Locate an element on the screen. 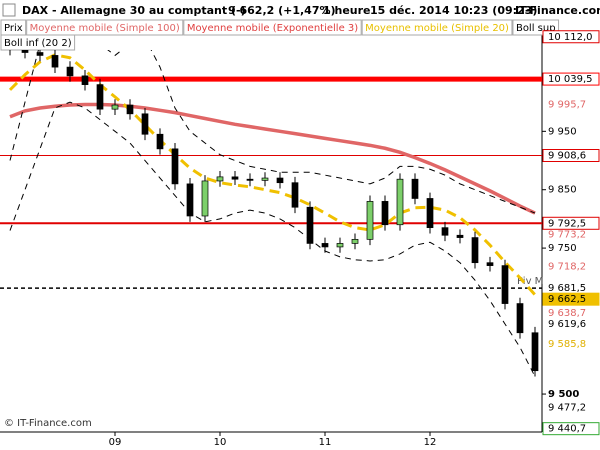 The width and height of the screenshot is (600, 450). date: 15 déc. 2014 10:23 (09:23) is located at coordinates (453, 10).